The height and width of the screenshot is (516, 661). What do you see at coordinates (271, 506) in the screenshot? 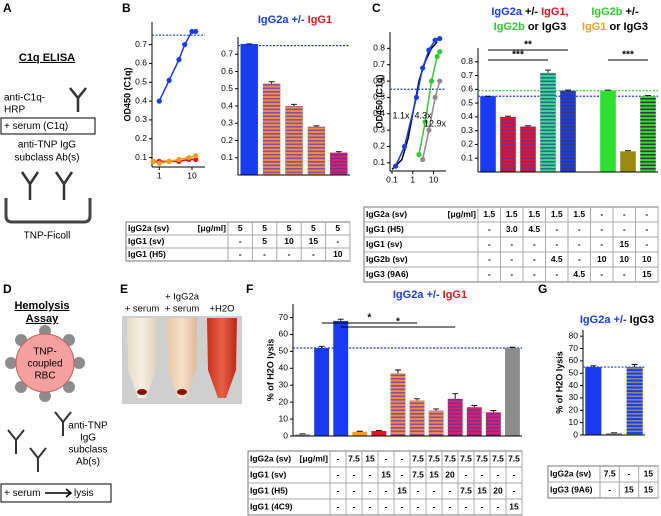
I see `row-label: IgG1 (4C9)` at bounding box center [271, 506].